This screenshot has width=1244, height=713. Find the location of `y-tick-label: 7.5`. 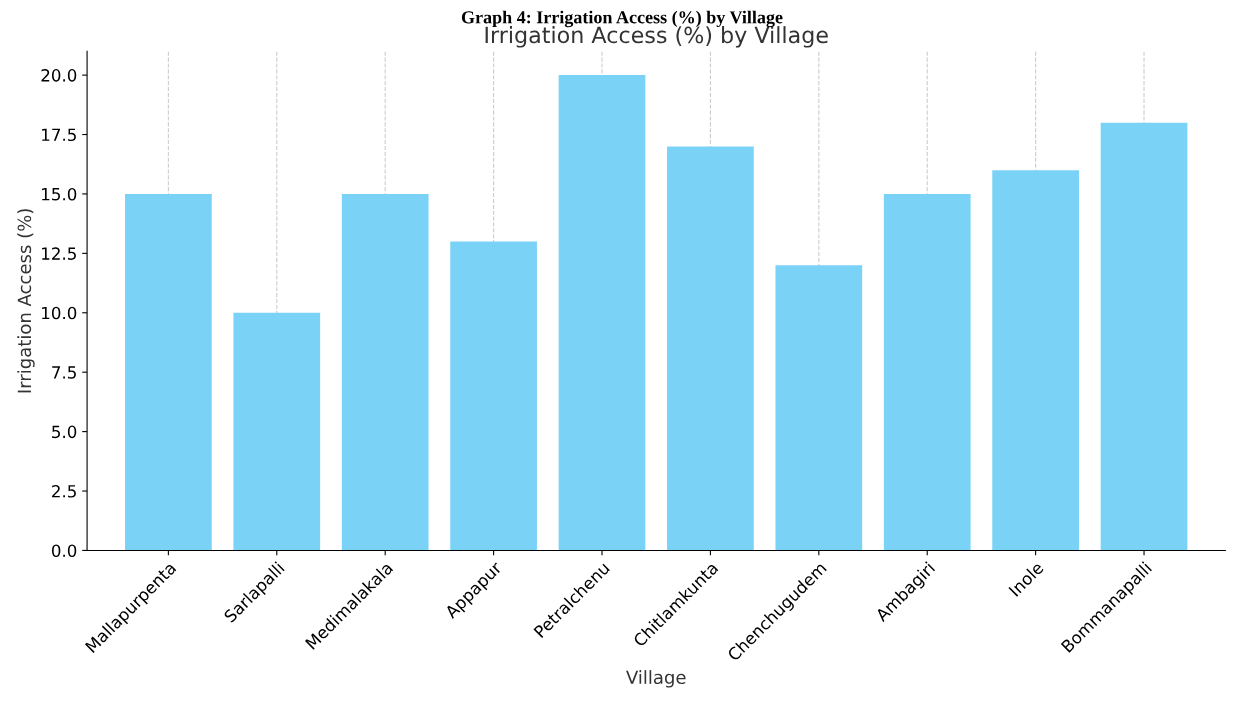

y-tick-label: 7.5 is located at coordinates (64, 372).